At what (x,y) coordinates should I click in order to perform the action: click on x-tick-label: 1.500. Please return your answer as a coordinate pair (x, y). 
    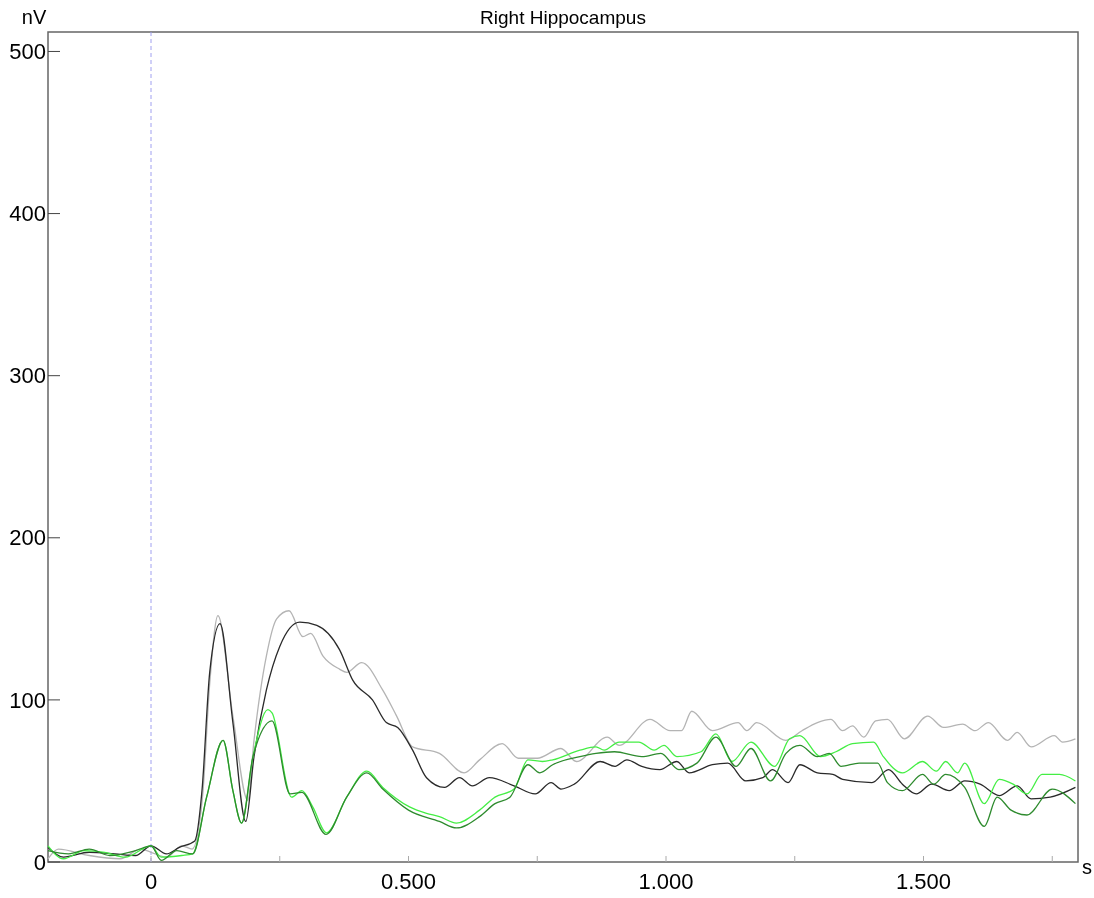
    Looking at the image, I should click on (923, 881).